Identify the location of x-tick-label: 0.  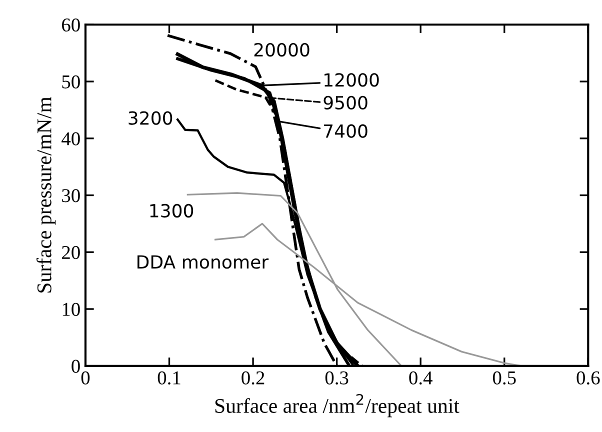
(85, 377).